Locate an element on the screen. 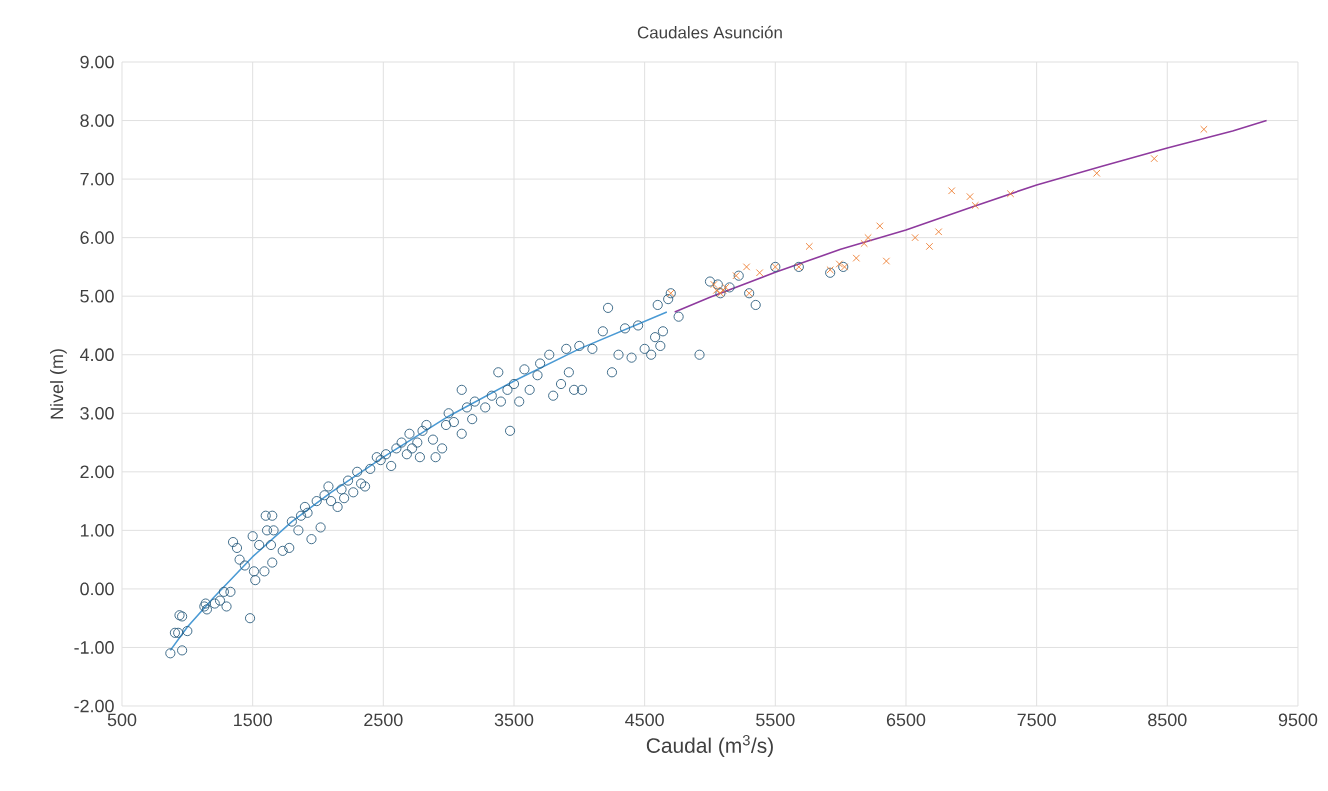 The width and height of the screenshot is (1328, 791). y-tick-label: 8.00 is located at coordinates (97, 120).